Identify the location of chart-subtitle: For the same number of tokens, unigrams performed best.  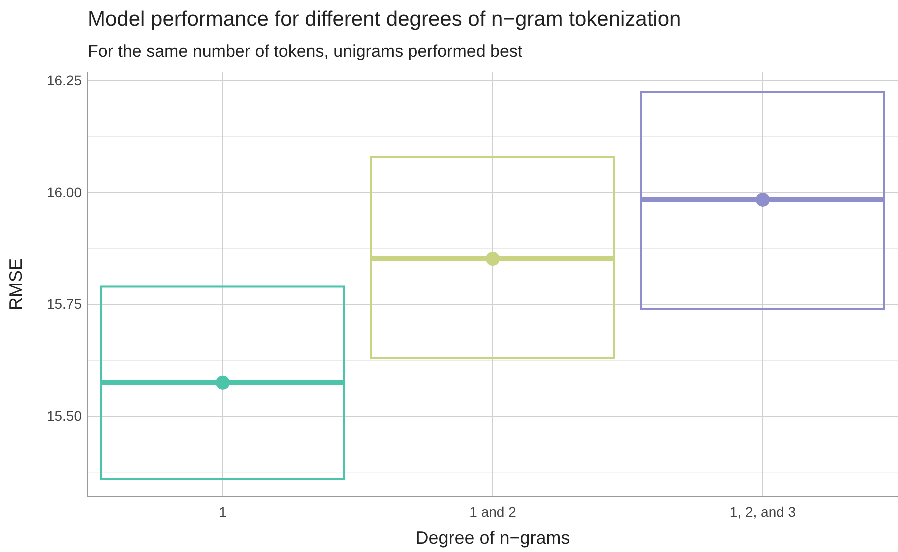
(305, 51).